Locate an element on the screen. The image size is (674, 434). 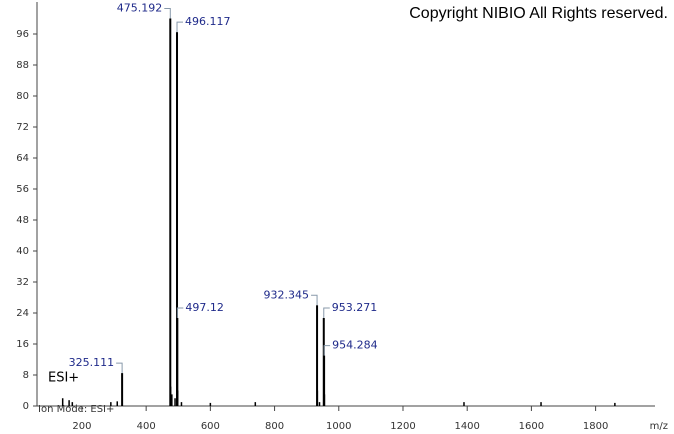
x-tick-label: 1800 is located at coordinates (595, 426).